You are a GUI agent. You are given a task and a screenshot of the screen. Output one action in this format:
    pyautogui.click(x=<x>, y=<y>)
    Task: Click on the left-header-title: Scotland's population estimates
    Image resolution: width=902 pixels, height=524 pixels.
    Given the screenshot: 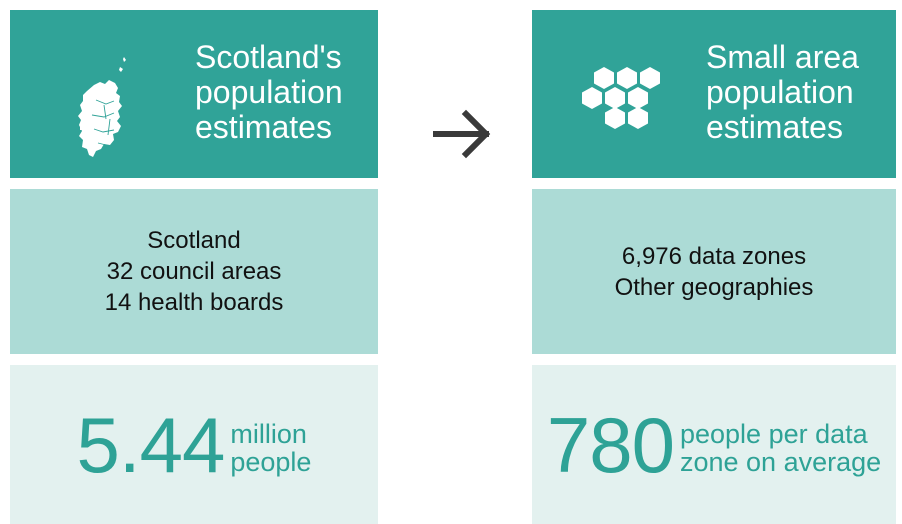 What is the action you would take?
    pyautogui.click(x=282, y=92)
    